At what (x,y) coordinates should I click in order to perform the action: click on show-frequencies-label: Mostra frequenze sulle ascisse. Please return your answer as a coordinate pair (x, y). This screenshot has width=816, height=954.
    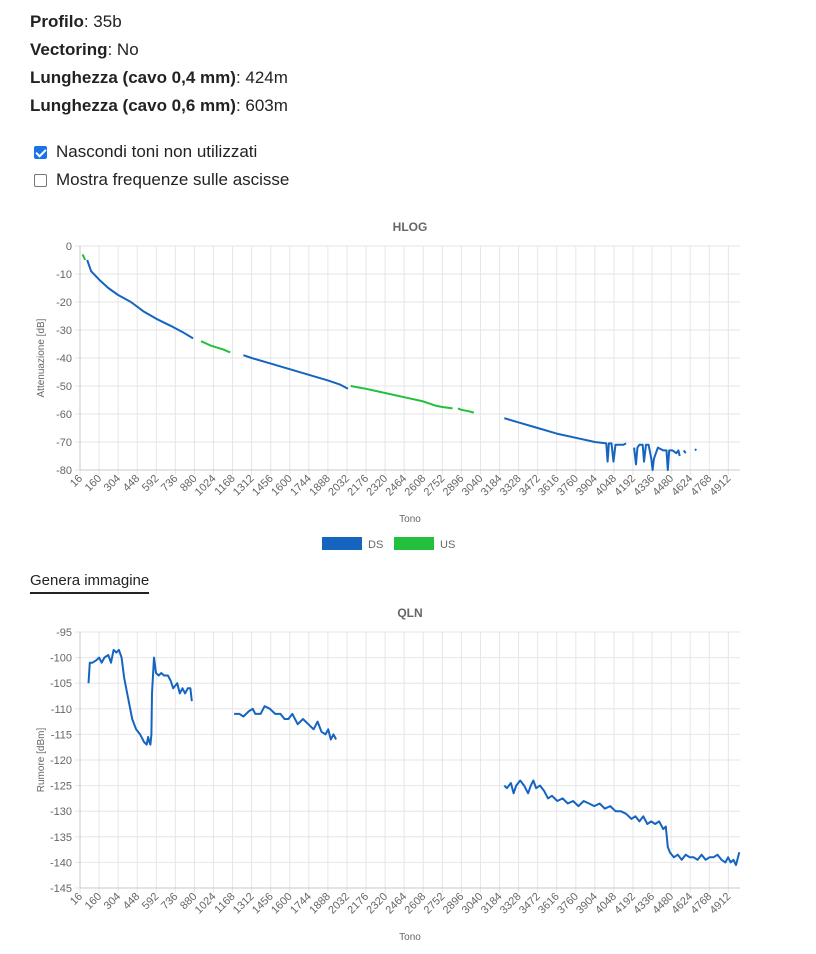
    Looking at the image, I should click on (173, 179).